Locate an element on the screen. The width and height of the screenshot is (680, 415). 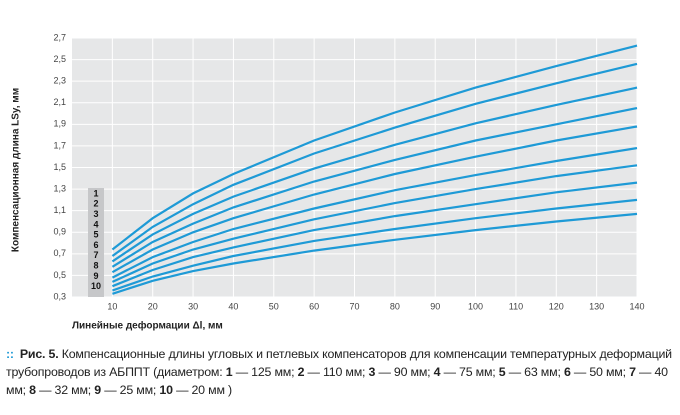
x-tick-label: 40 is located at coordinates (233, 306).